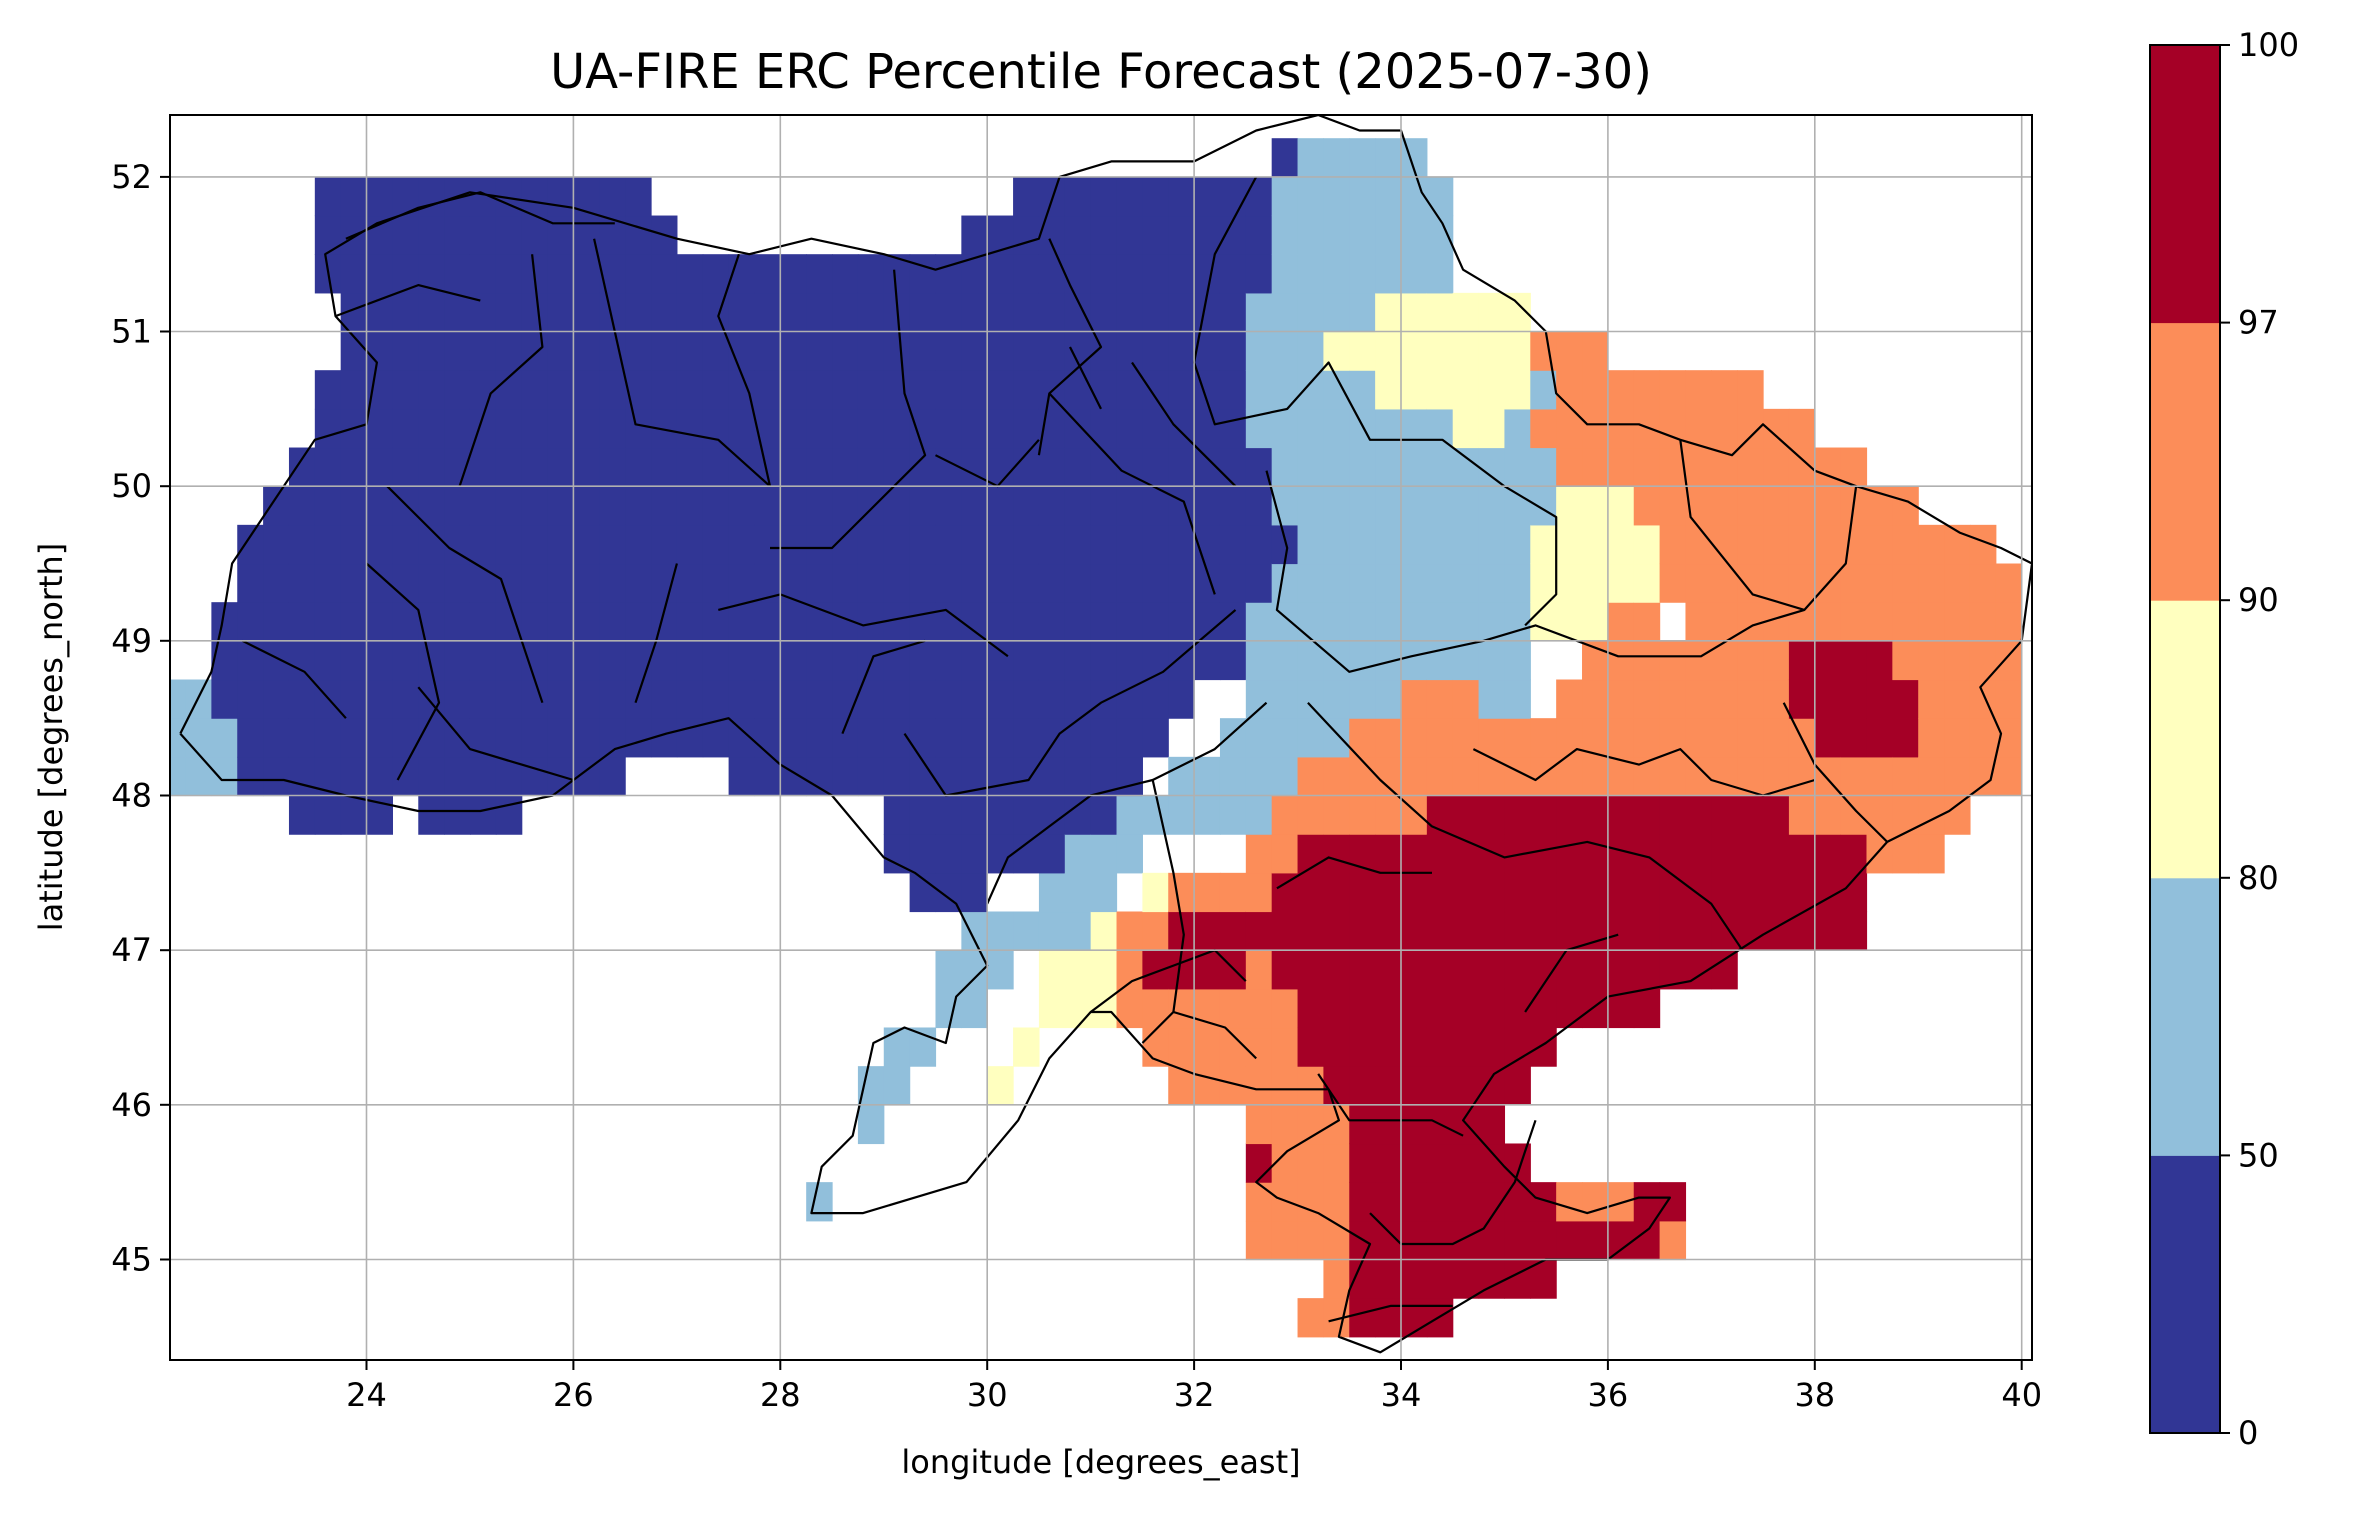 This screenshot has height=1517, width=2354. What do you see at coordinates (2185, 1294) in the screenshot?
I see `colorbar-segment` at bounding box center [2185, 1294].